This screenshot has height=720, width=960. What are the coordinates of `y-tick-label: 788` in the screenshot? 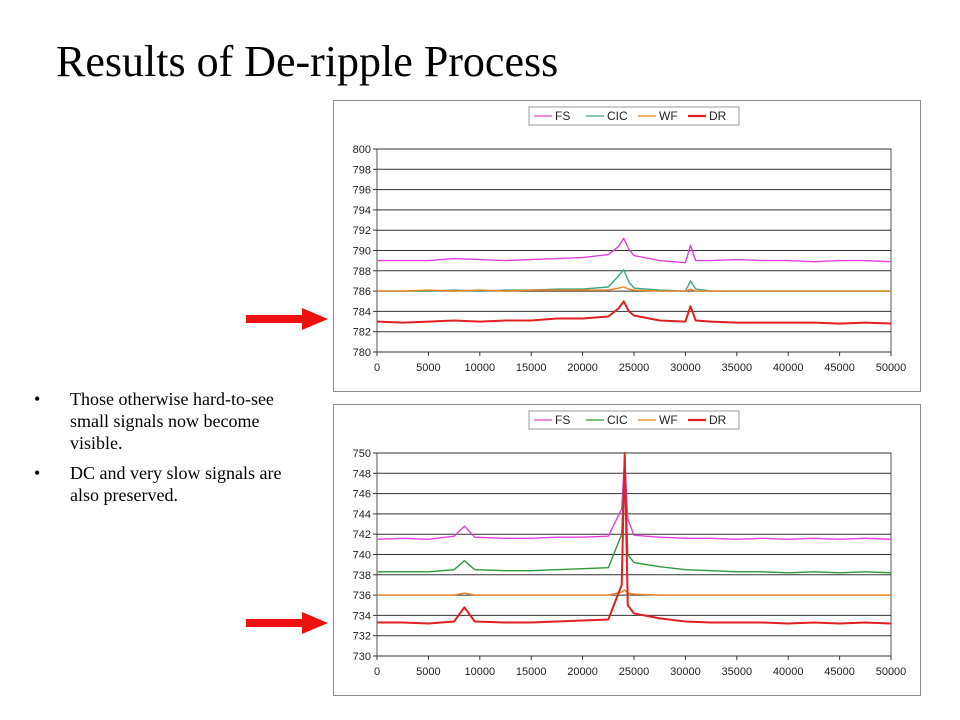 It's located at (362, 272).